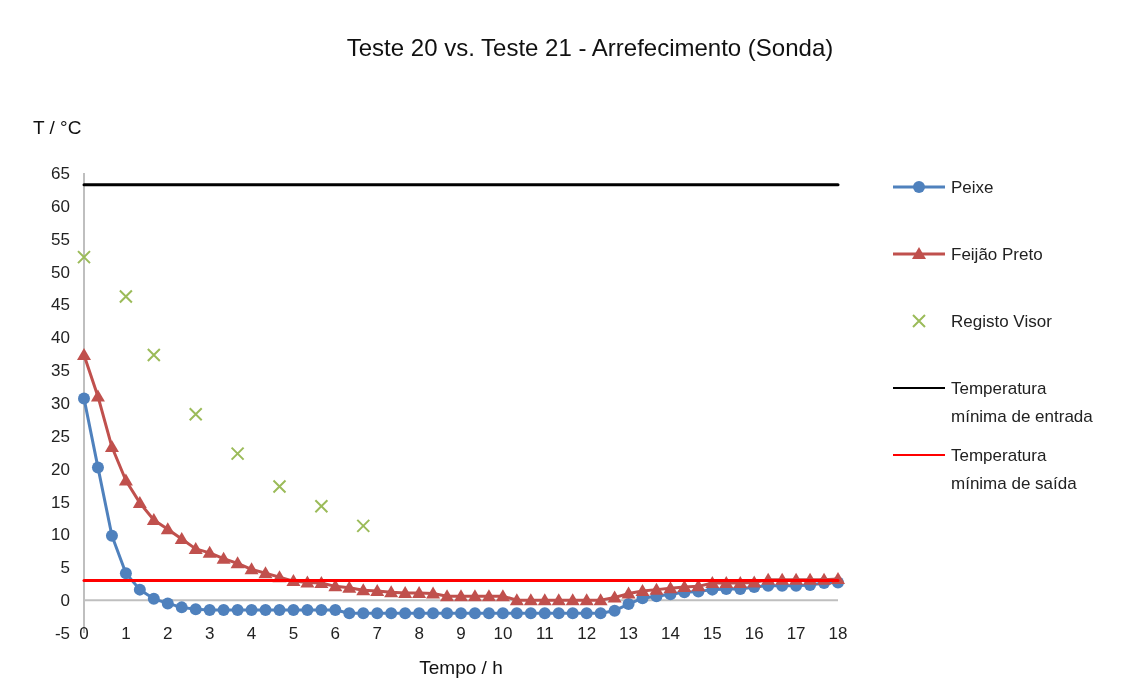  Describe the element at coordinates (60, 535) in the screenshot. I see `y-tick-label: 10` at that location.